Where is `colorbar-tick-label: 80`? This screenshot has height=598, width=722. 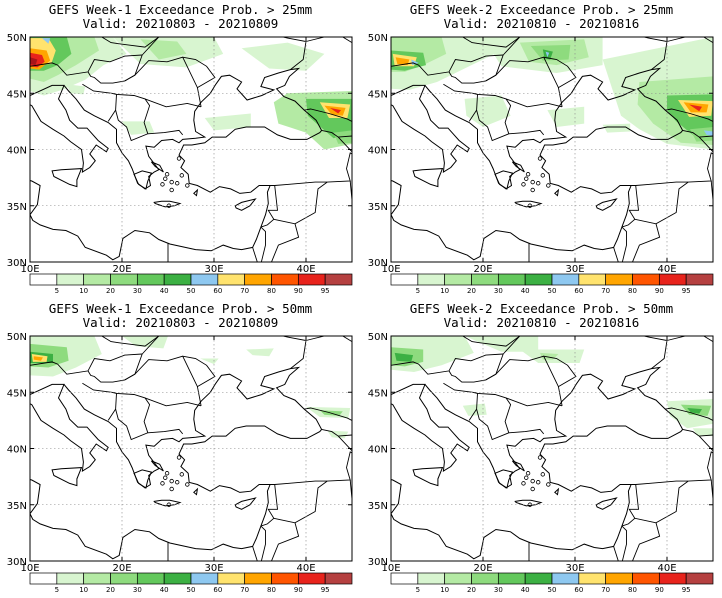 colorbar-tick-label: 80 is located at coordinates (632, 291).